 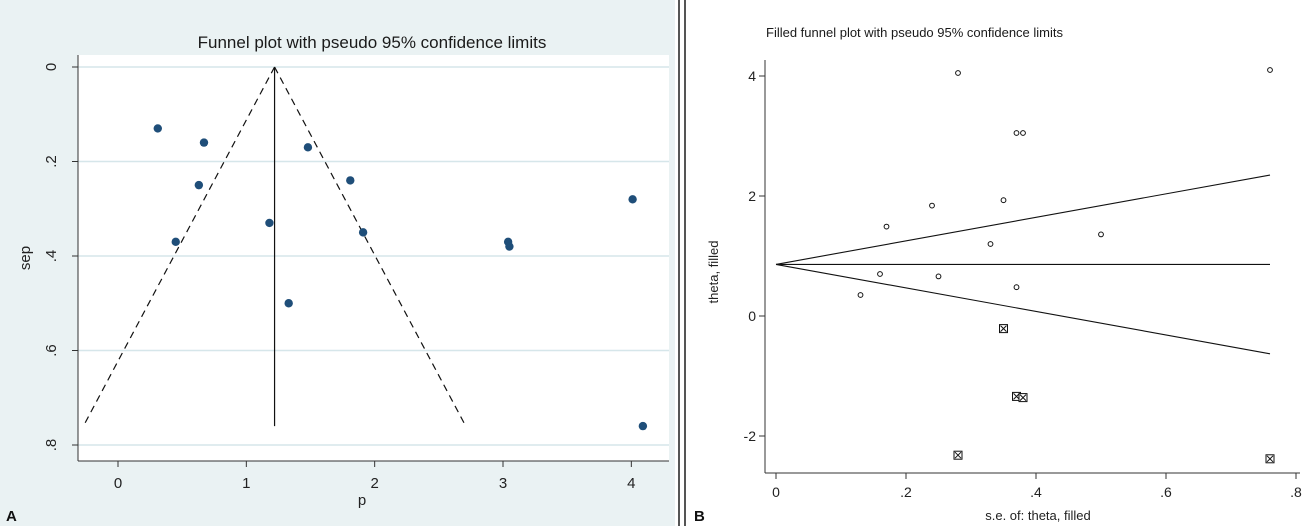 I want to click on panel-divider-left, so click(x=679, y=263).